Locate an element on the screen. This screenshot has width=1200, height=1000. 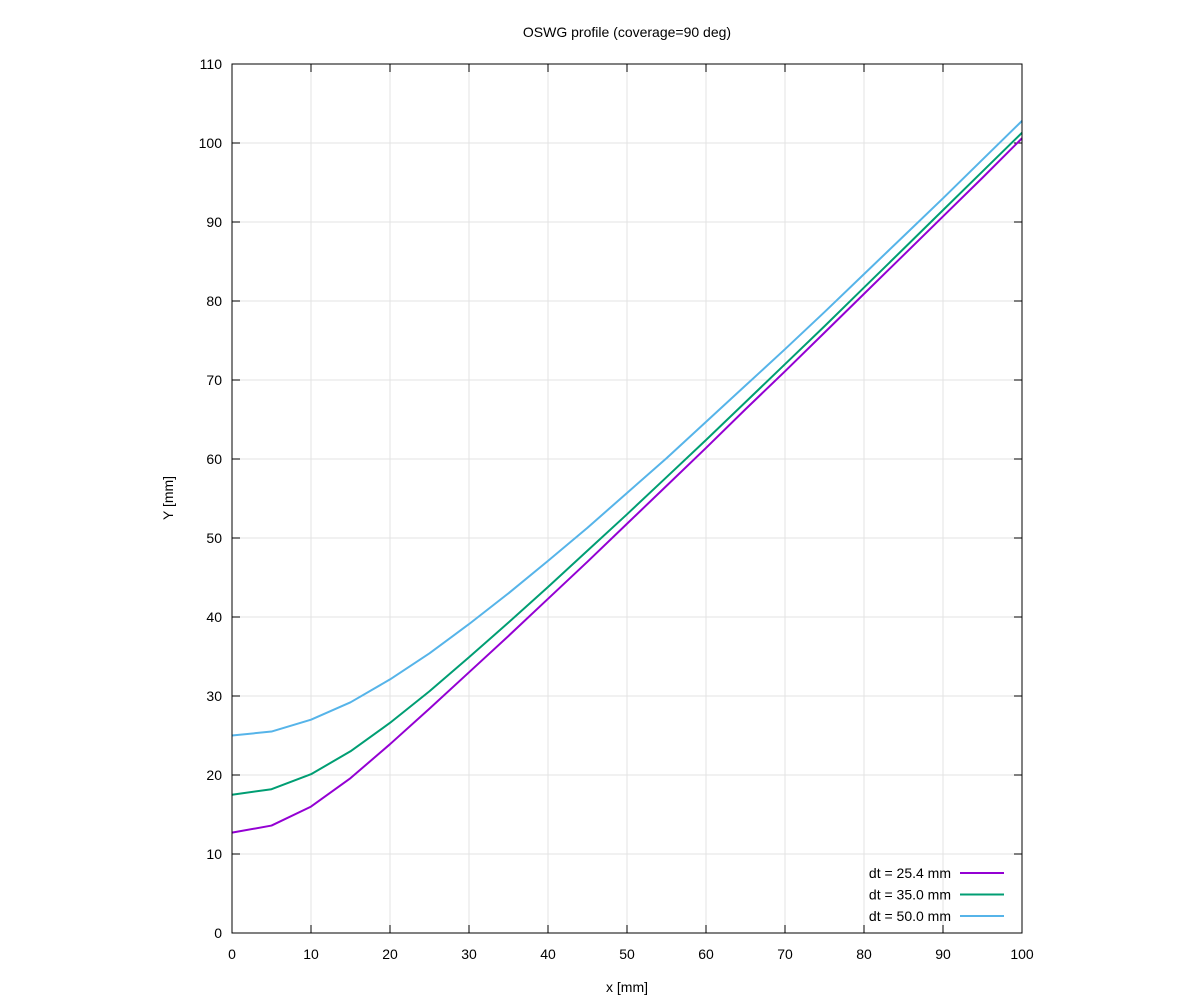
legend-label-2: dt = 35.0 mm is located at coordinates (910, 895).